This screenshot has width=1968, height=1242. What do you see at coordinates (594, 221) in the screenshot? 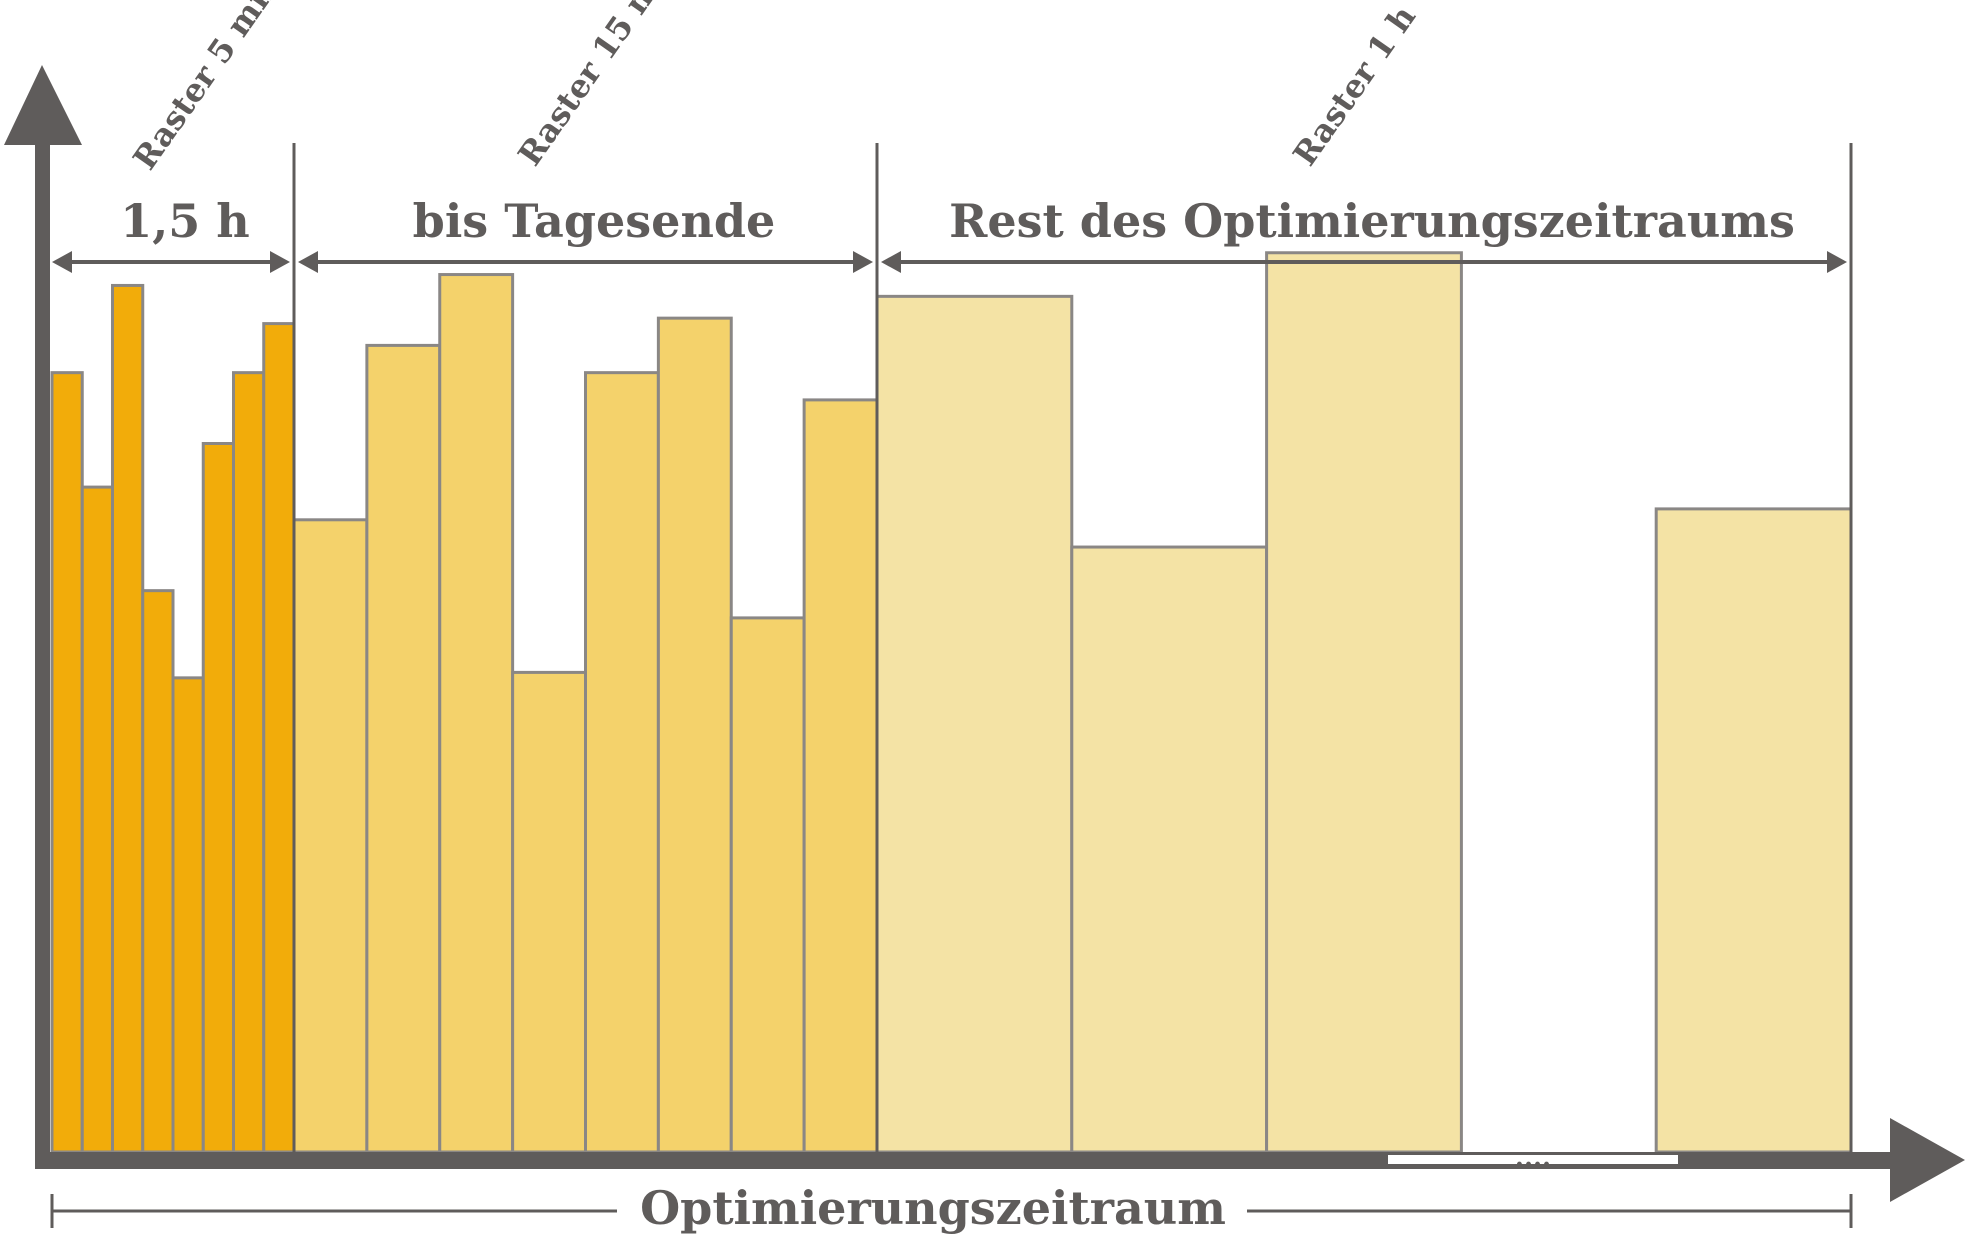
I see `span-label-section-2: bis Tagesende` at bounding box center [594, 221].